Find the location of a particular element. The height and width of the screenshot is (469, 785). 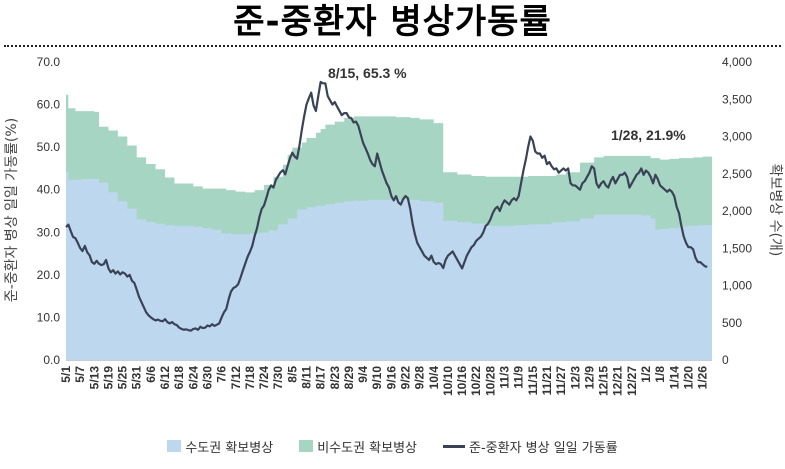

legend-item-rate: 준-중환자 병상 일일 가동률 is located at coordinates (530, 446).